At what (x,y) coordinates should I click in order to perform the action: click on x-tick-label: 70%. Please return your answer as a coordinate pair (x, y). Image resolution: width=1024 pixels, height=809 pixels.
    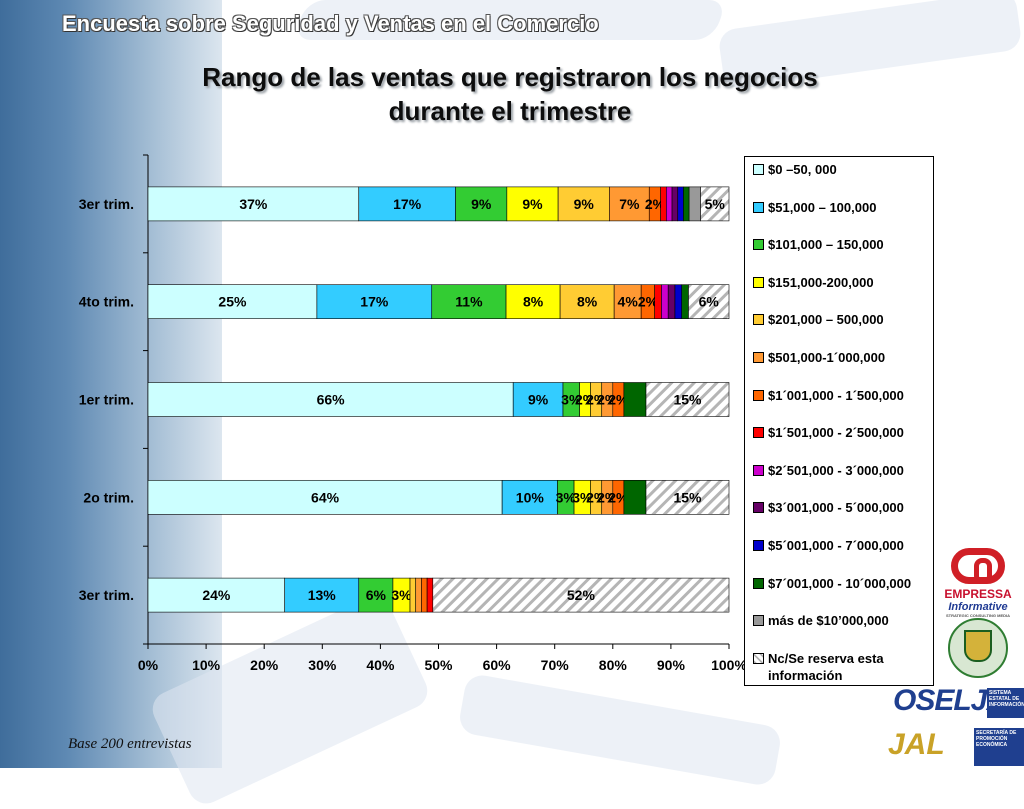
    Looking at the image, I should click on (555, 665).